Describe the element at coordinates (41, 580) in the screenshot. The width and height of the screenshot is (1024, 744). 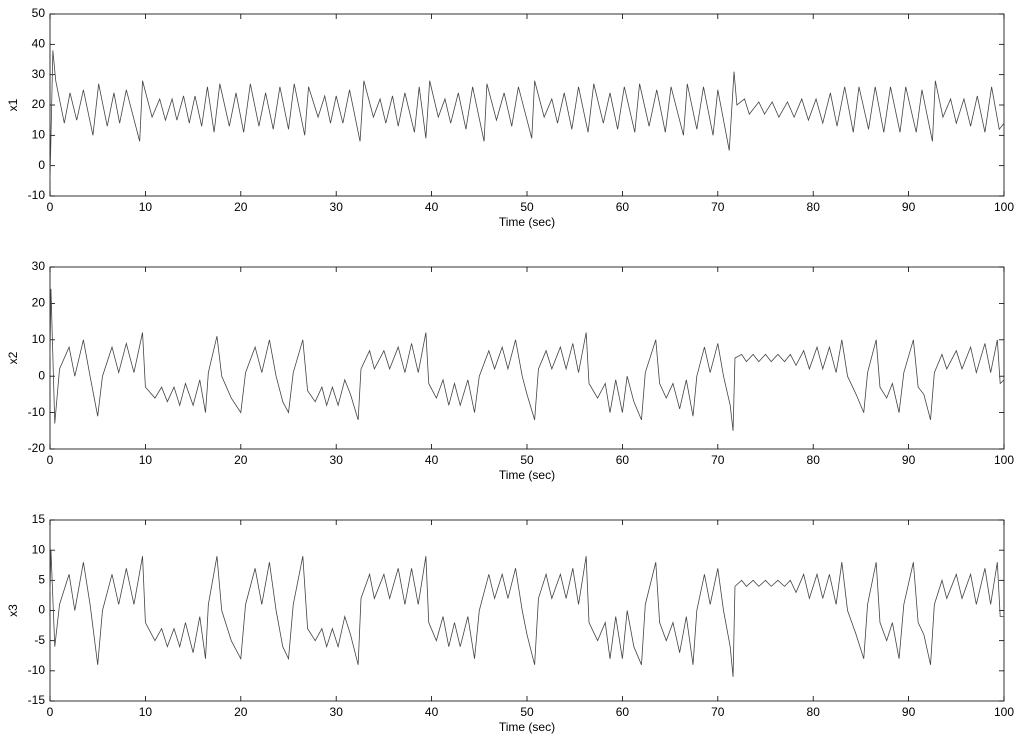
I see `y-tick-label: 5` at that location.